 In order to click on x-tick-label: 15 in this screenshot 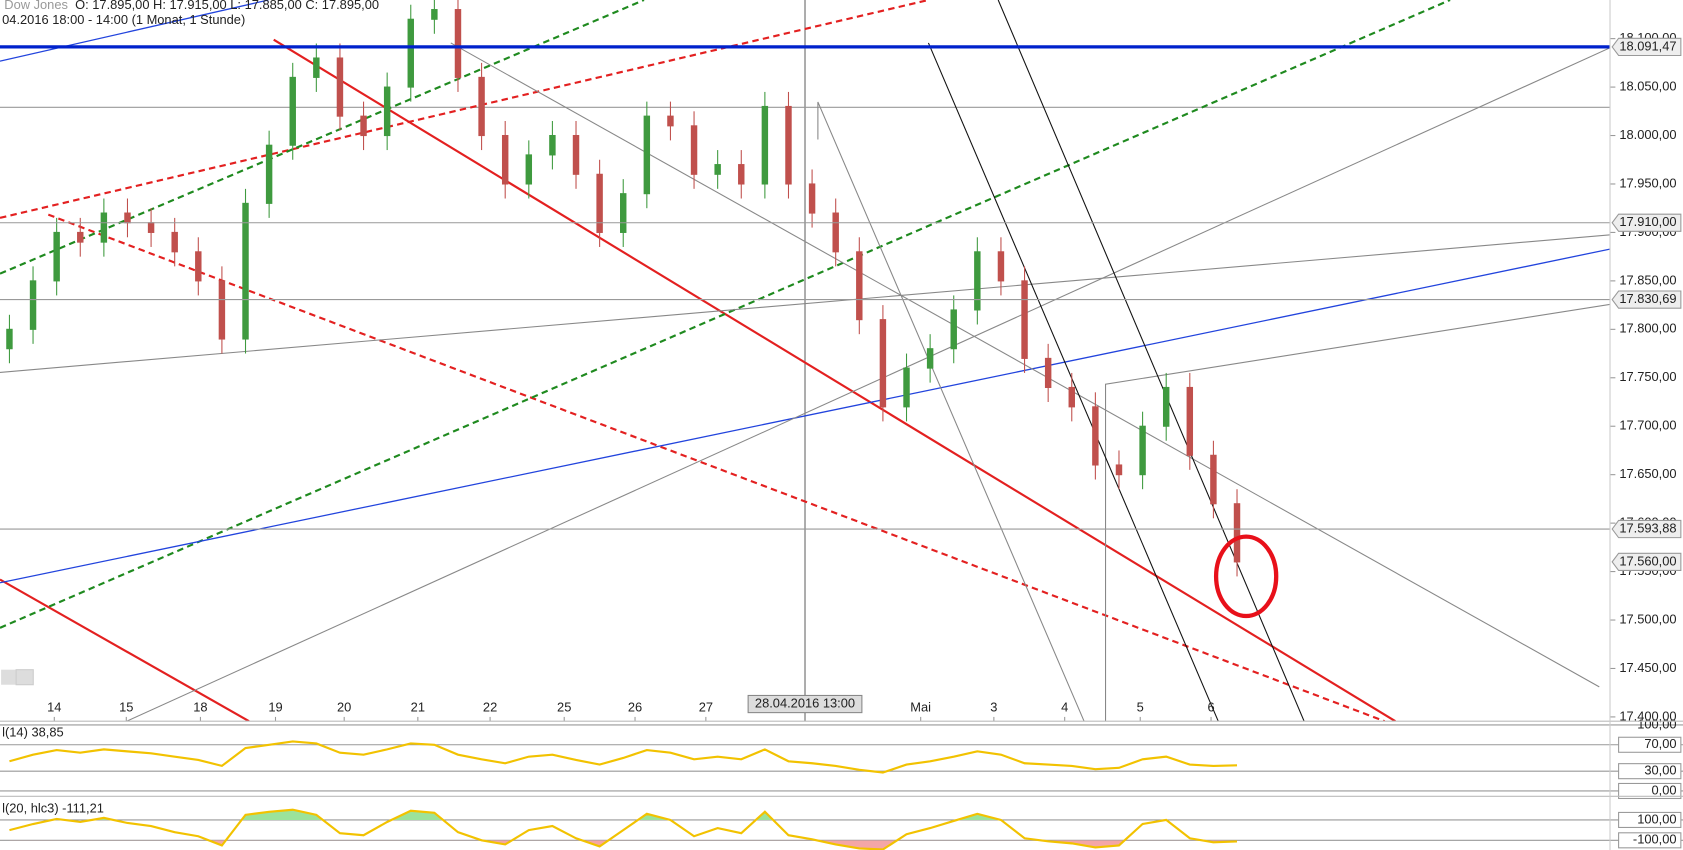, I will do `click(126, 707)`.